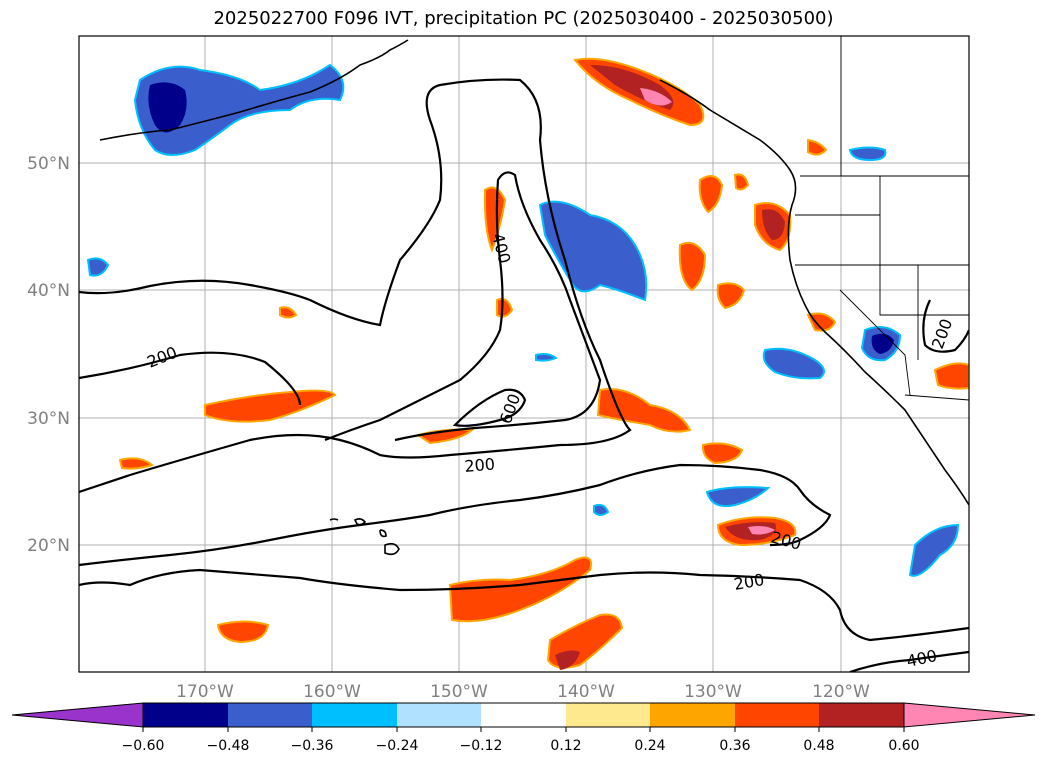 Image resolution: width=1047 pixels, height=765 pixels. I want to click on cb-tick-label-5: −0.12, so click(481, 746).